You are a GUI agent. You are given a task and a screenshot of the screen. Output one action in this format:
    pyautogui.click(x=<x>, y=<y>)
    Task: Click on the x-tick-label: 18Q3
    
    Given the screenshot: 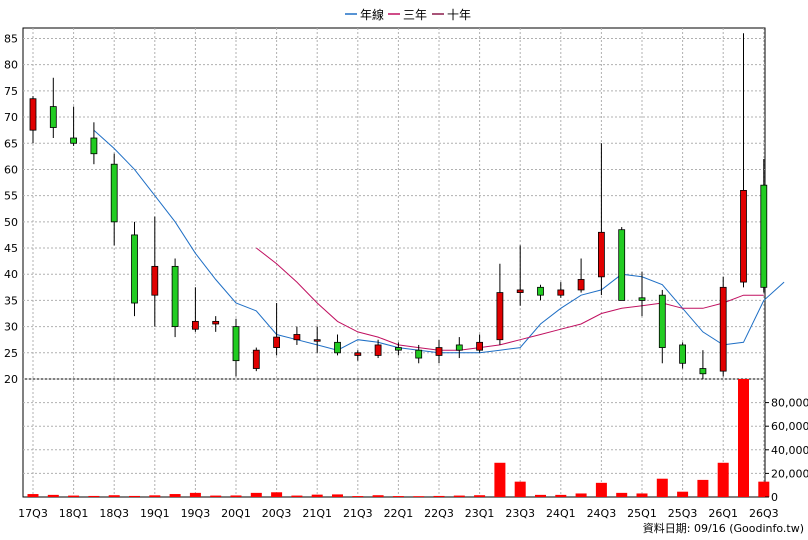 What is the action you would take?
    pyautogui.click(x=114, y=513)
    